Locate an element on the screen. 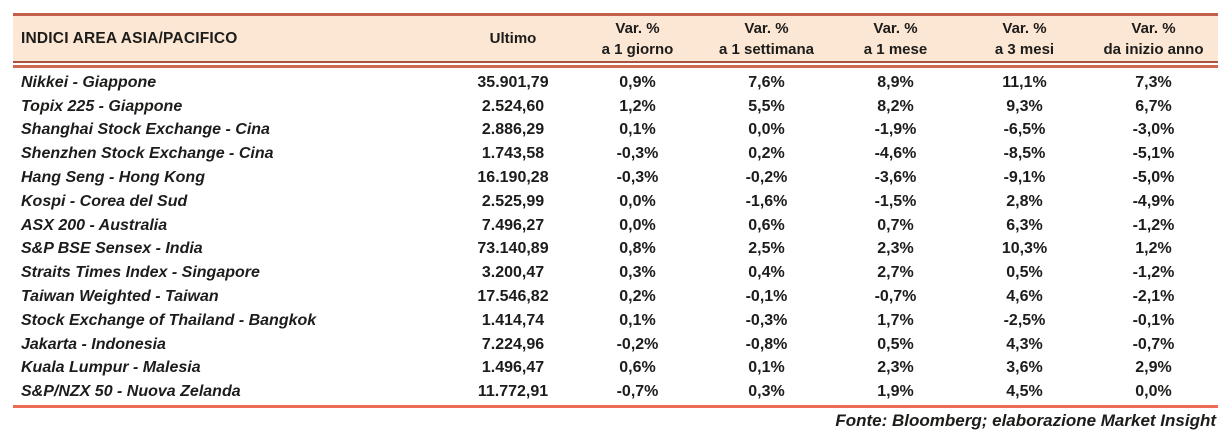 The width and height of the screenshot is (1228, 436). value-cell: 0,7% is located at coordinates (895, 225).